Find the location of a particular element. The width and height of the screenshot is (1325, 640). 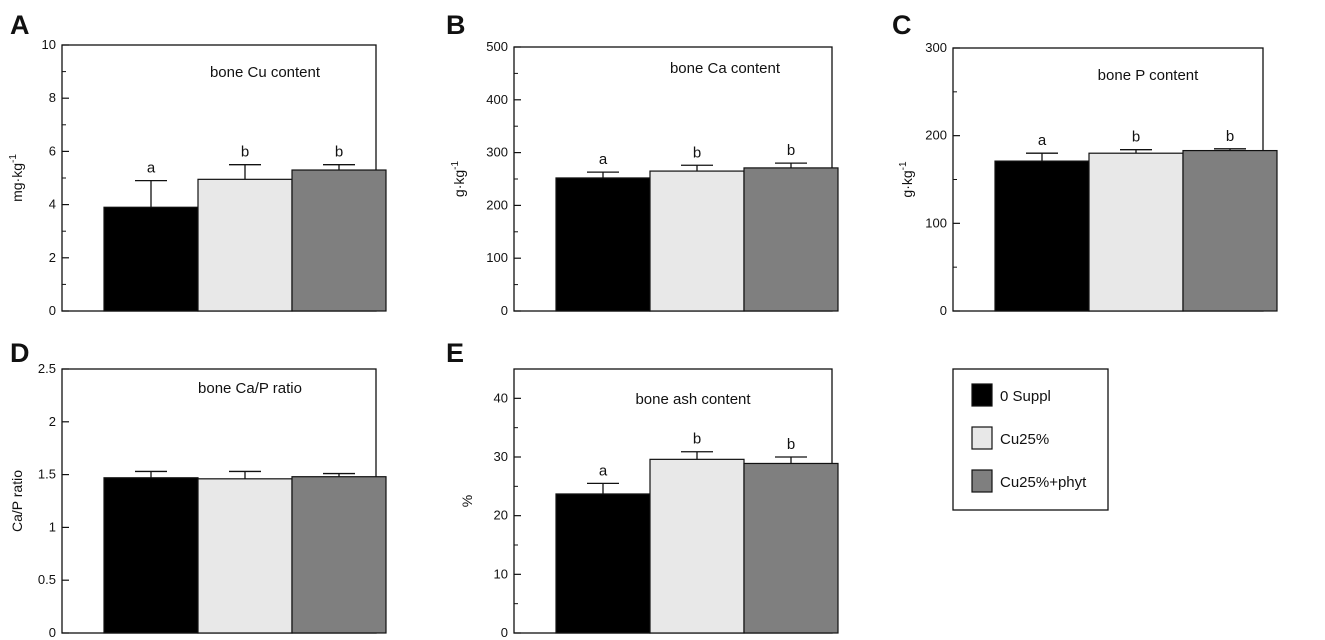

y-axis-label: mg·kg-1 is located at coordinates (16, 178).